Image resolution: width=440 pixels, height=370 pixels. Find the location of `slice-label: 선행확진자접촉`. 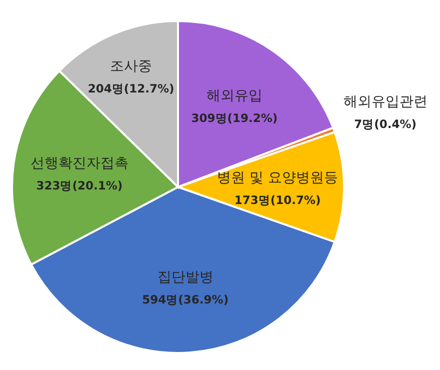

slice-label: 선행확진자접촉 is located at coordinates (79, 164).